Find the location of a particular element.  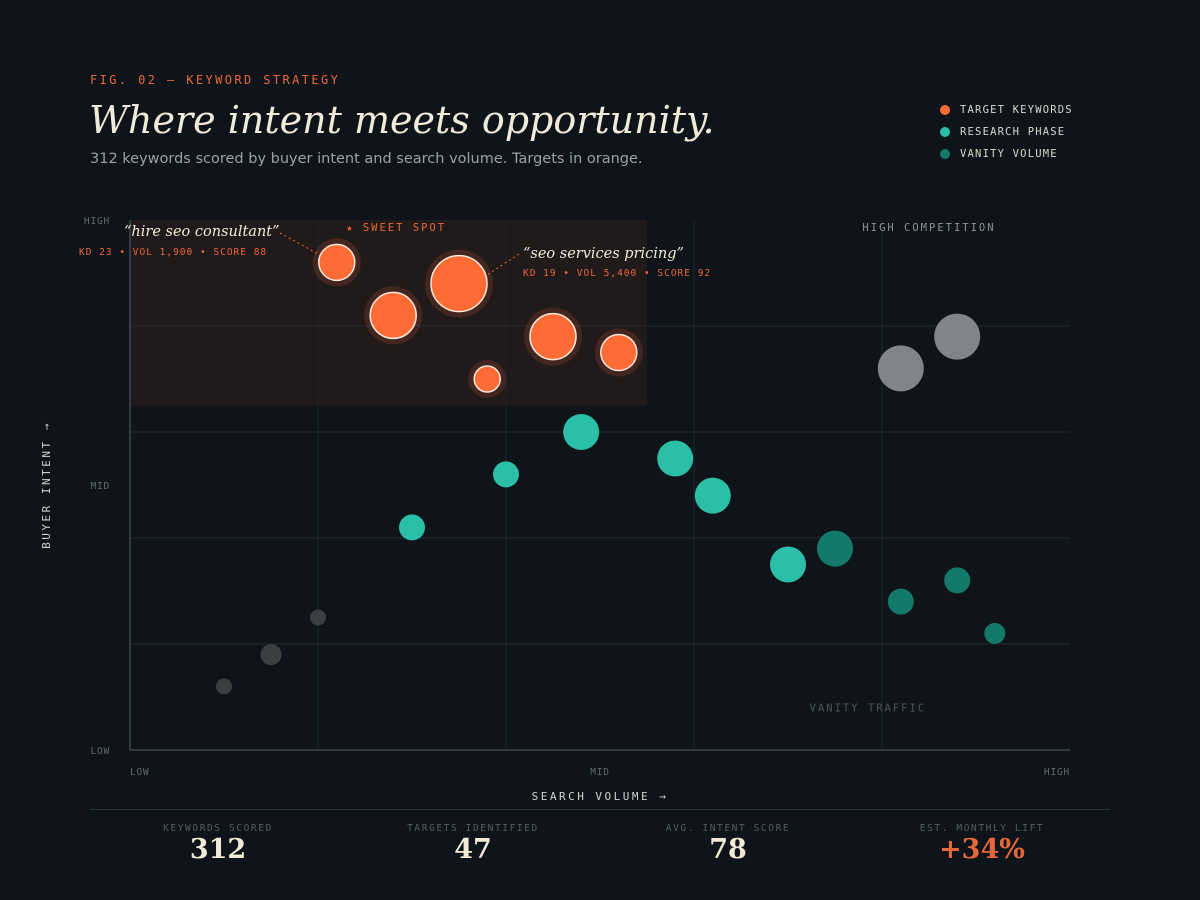

stat-est-monthly-lift: EST. MONTHLY LIFT +34% is located at coordinates (982, 844).